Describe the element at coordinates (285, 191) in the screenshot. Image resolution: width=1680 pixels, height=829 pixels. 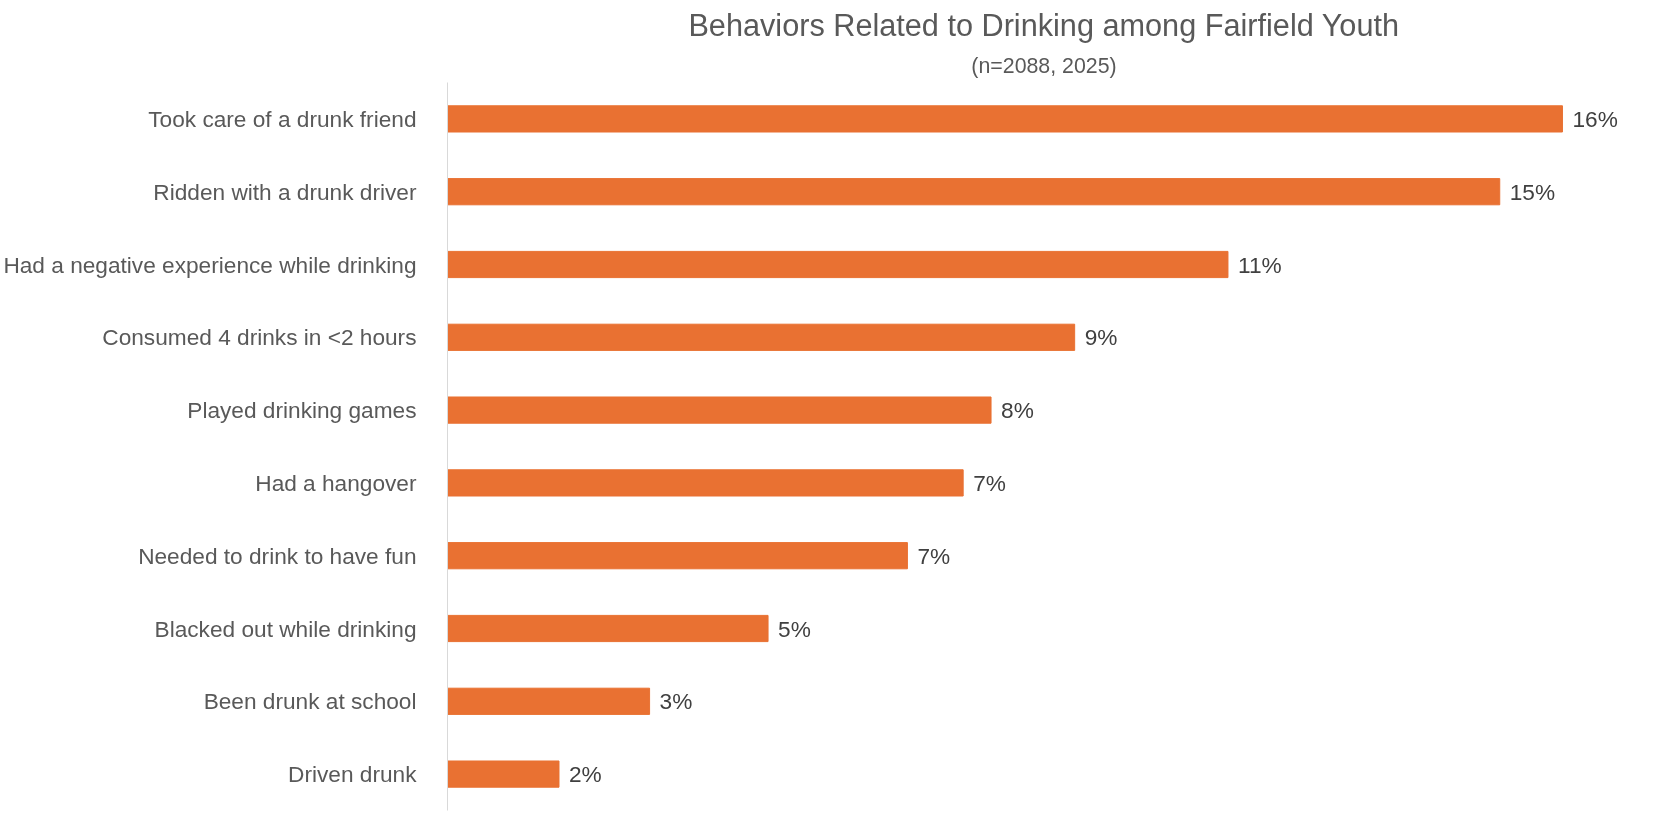
I see `y-tick-label: Ridden with a drunk driver` at that location.